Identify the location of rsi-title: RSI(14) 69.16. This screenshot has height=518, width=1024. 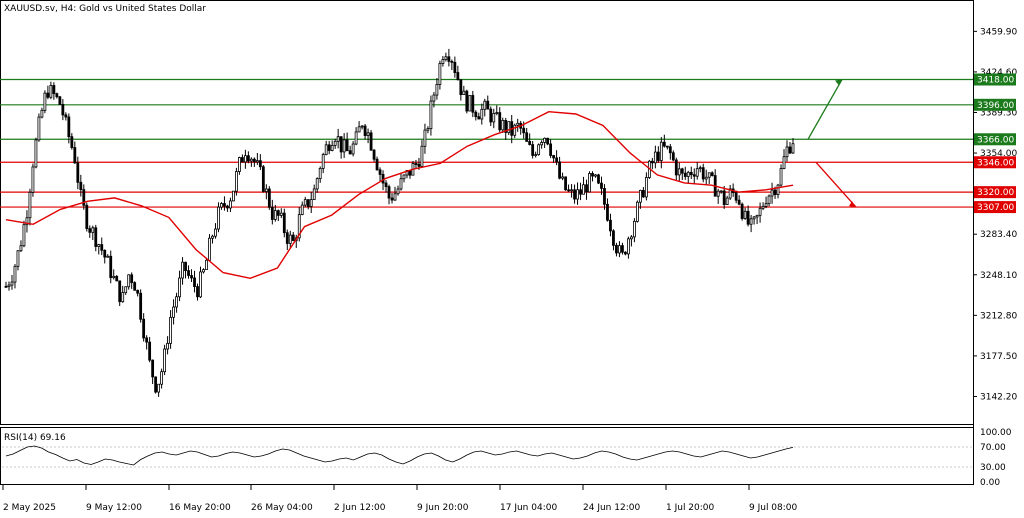
(35, 438).